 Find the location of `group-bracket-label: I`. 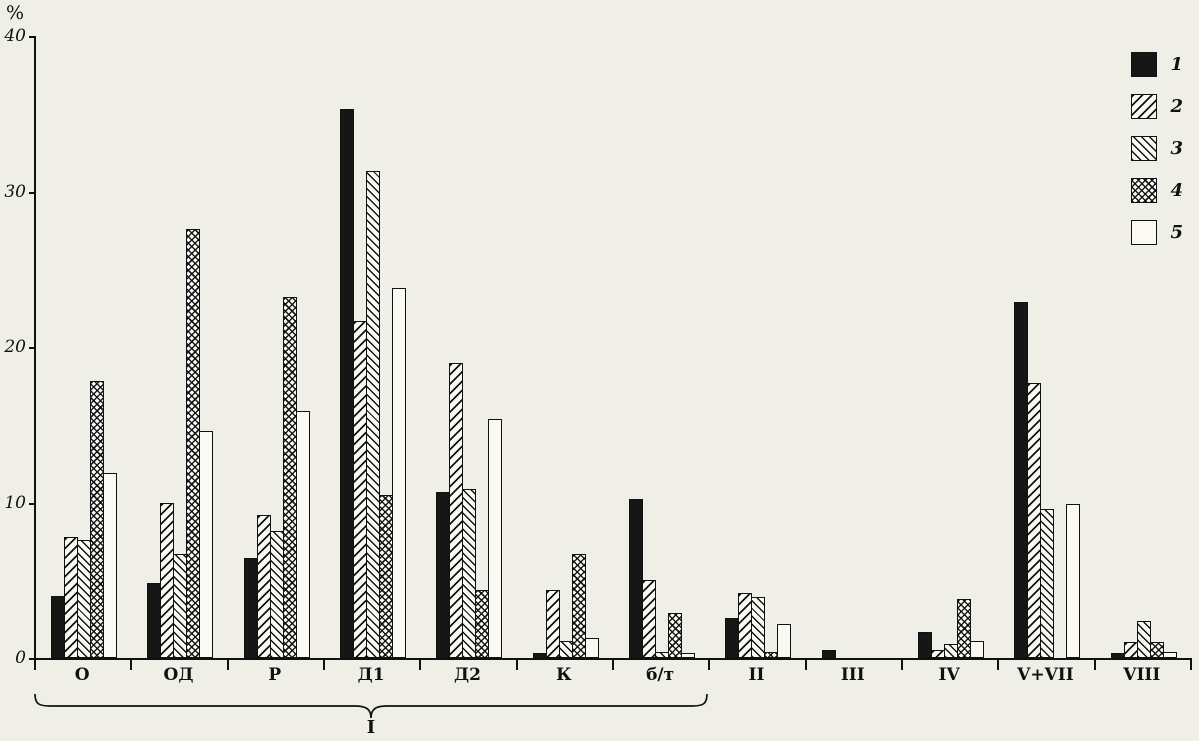

group-bracket-label: I is located at coordinates (371, 727).